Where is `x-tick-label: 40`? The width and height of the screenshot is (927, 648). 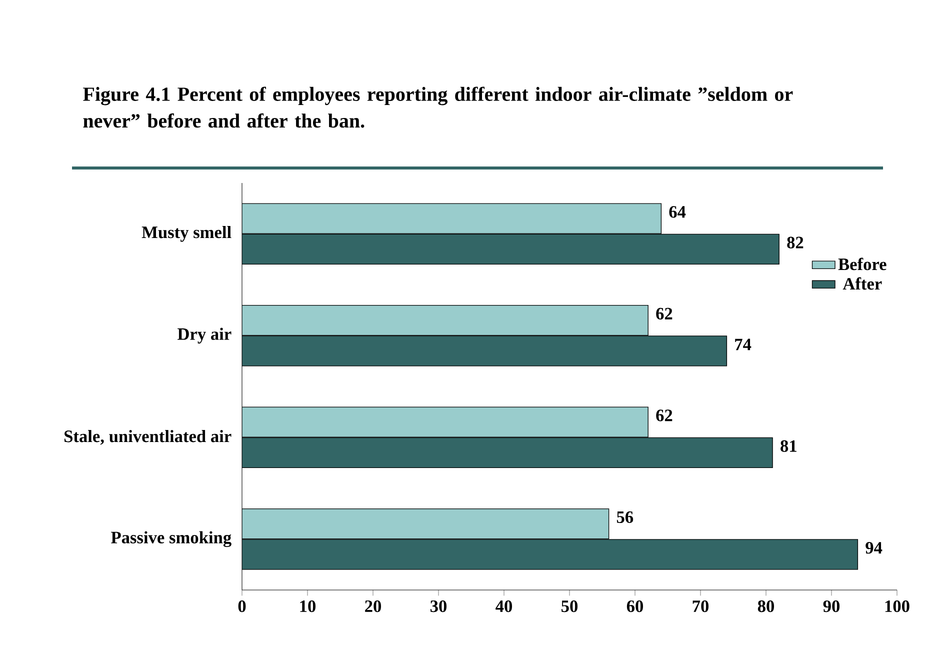
x-tick-label: 40 is located at coordinates (504, 606).